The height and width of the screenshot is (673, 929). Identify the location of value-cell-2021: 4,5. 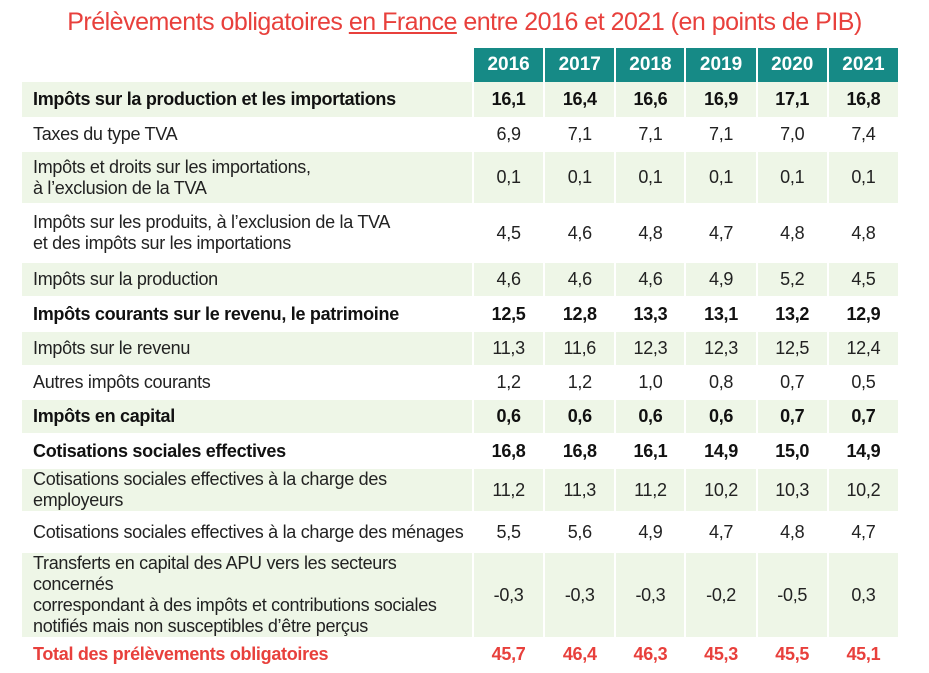
(862, 279).